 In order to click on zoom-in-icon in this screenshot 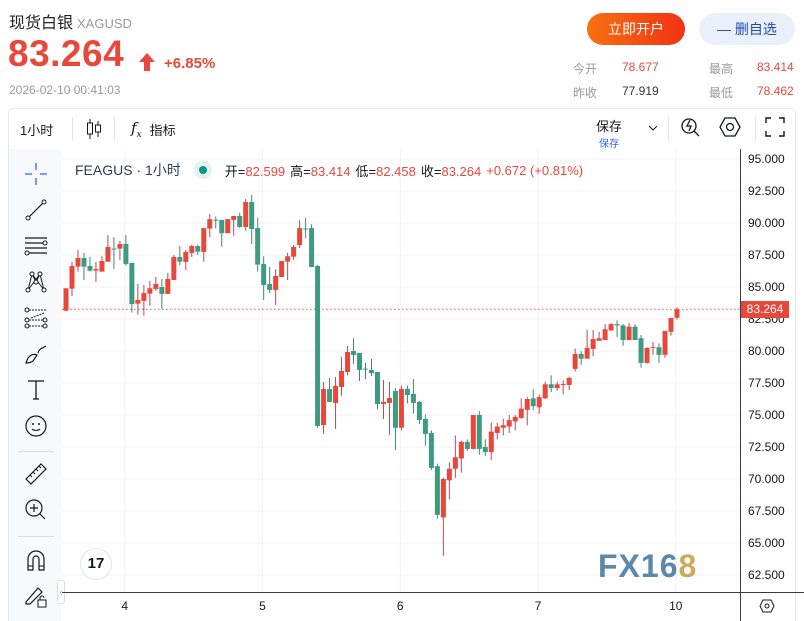, I will do `click(36, 510)`.